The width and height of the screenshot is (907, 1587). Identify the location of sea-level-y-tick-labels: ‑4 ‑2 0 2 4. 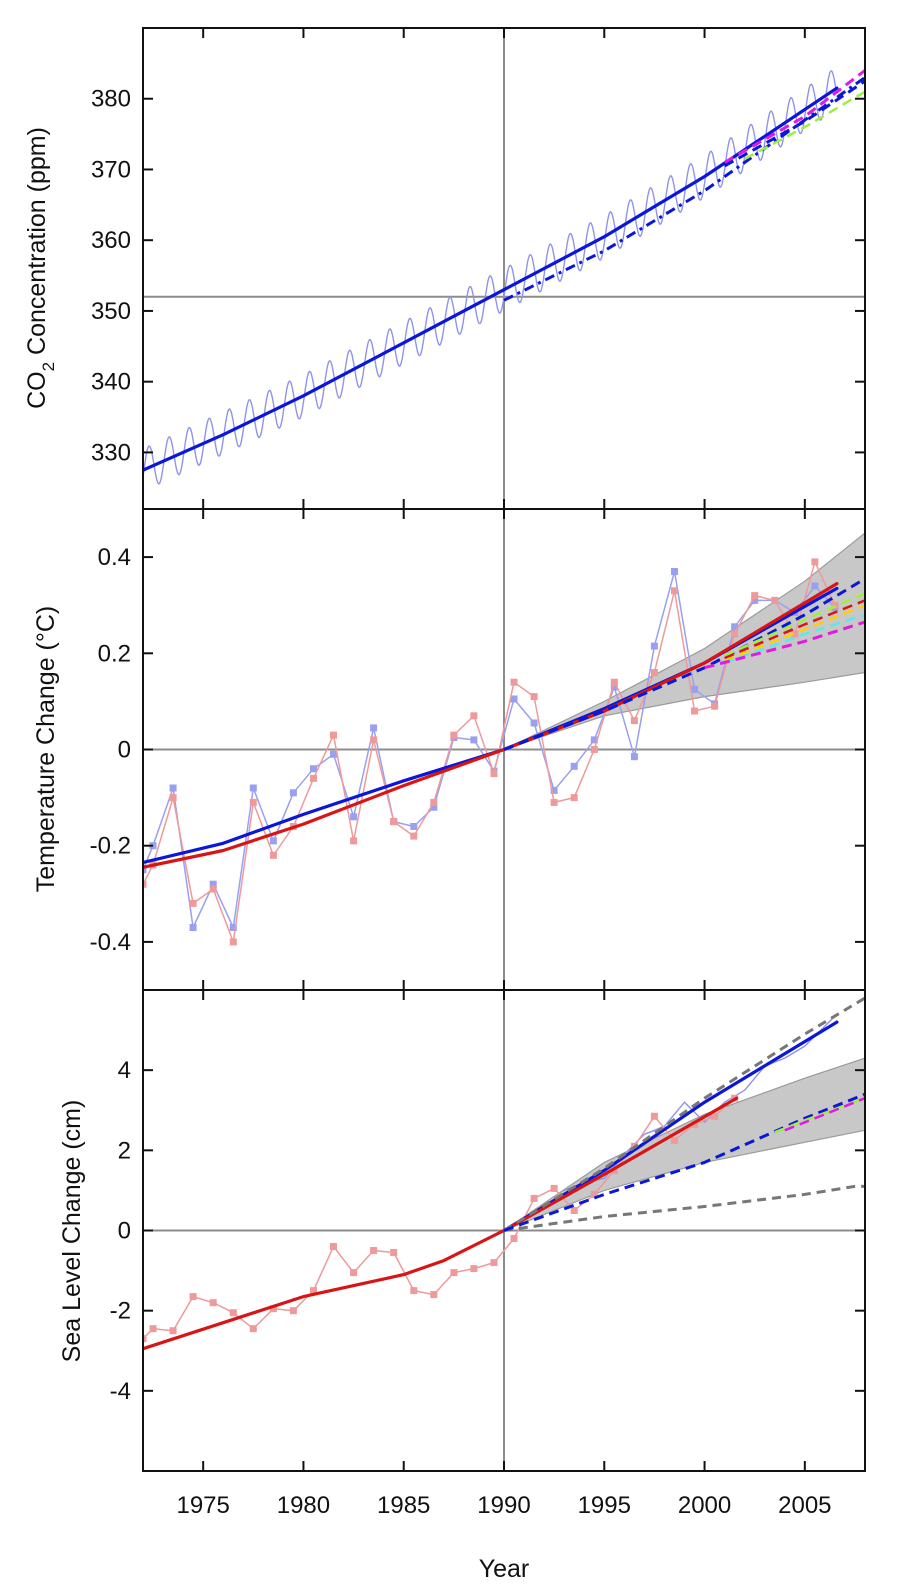
(120, 1231).